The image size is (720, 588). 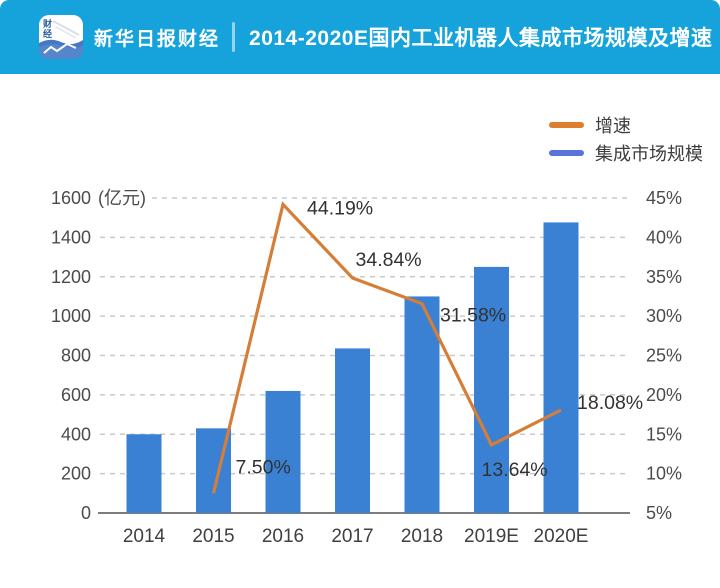 I want to click on bar-2016, so click(x=283, y=451).